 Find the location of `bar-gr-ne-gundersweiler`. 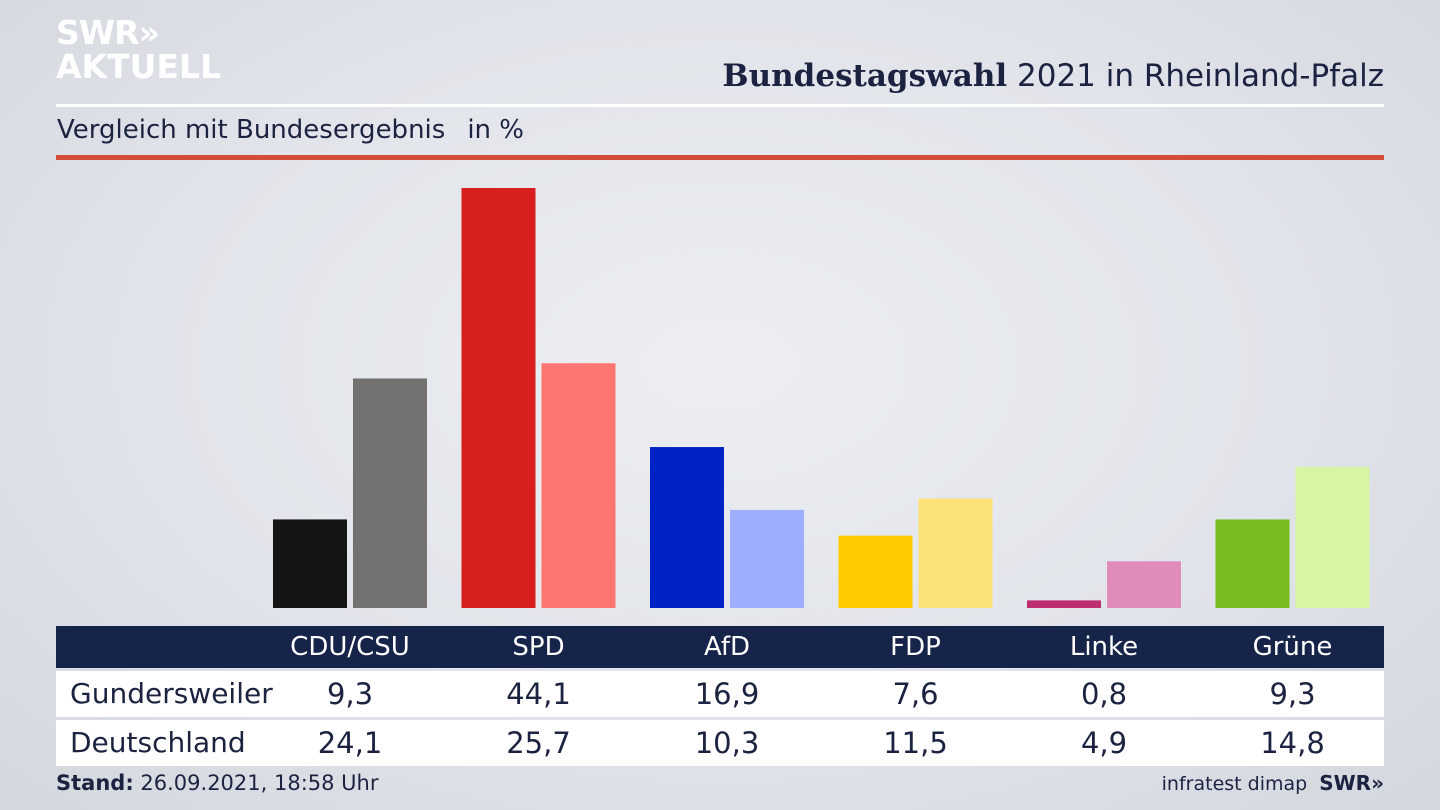

bar-gr-ne-gundersweiler is located at coordinates (1252, 563).